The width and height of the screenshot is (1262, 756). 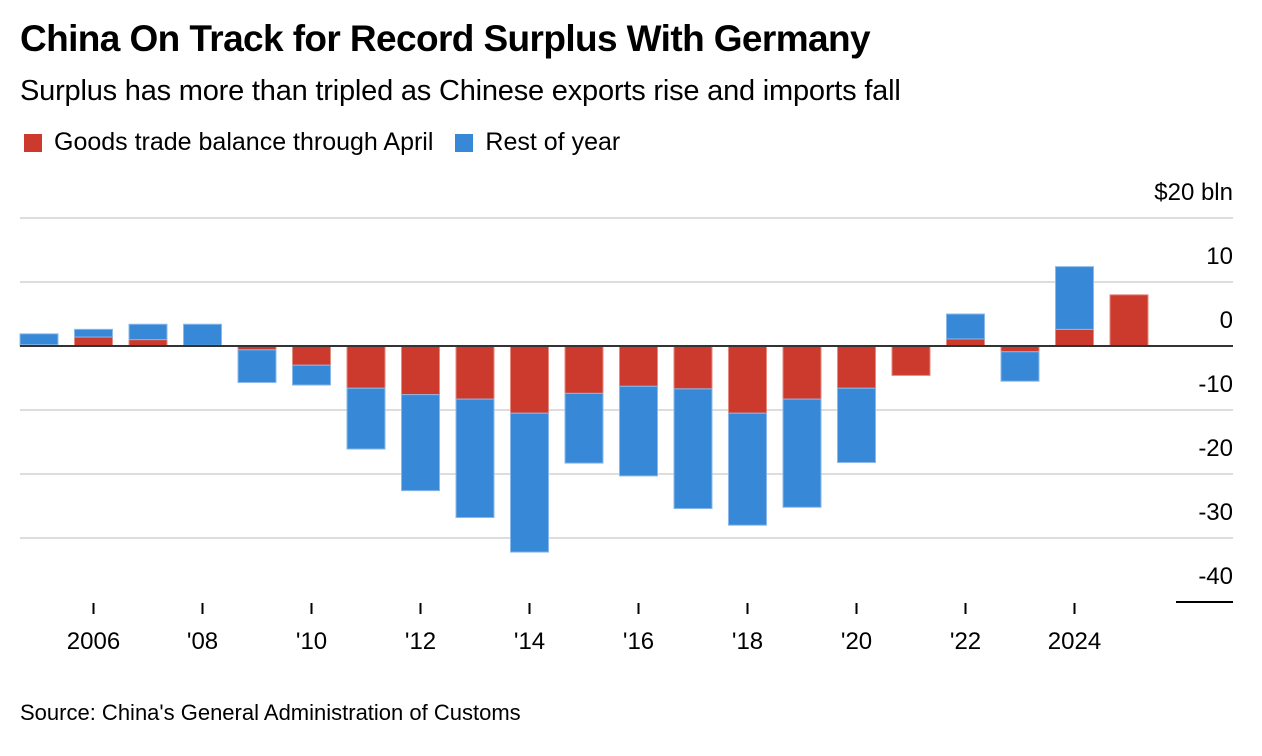 What do you see at coordinates (1129, 320) in the screenshot?
I see `bar-through-april-2025` at bounding box center [1129, 320].